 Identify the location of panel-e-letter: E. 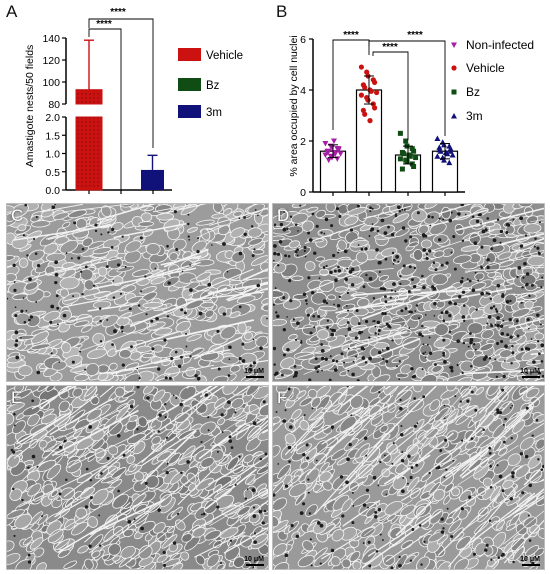
(17, 397).